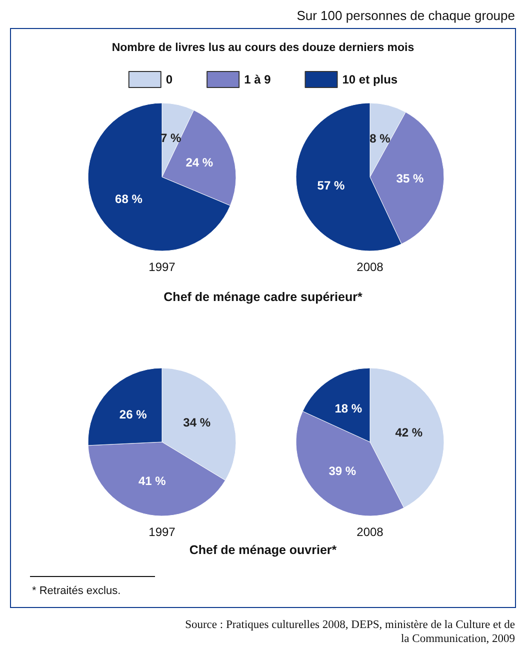 Image resolution: width=519 pixels, height=650 pixels. What do you see at coordinates (348, 408) in the screenshot?
I see `data-label: 18 %` at bounding box center [348, 408].